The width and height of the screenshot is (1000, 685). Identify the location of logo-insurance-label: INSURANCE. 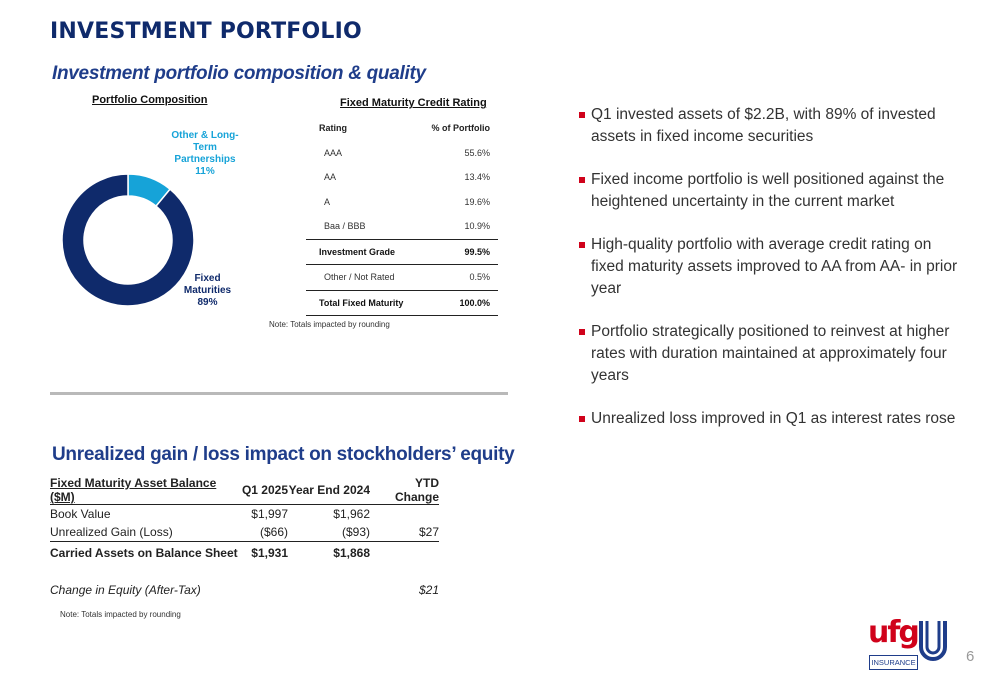
(893, 662).